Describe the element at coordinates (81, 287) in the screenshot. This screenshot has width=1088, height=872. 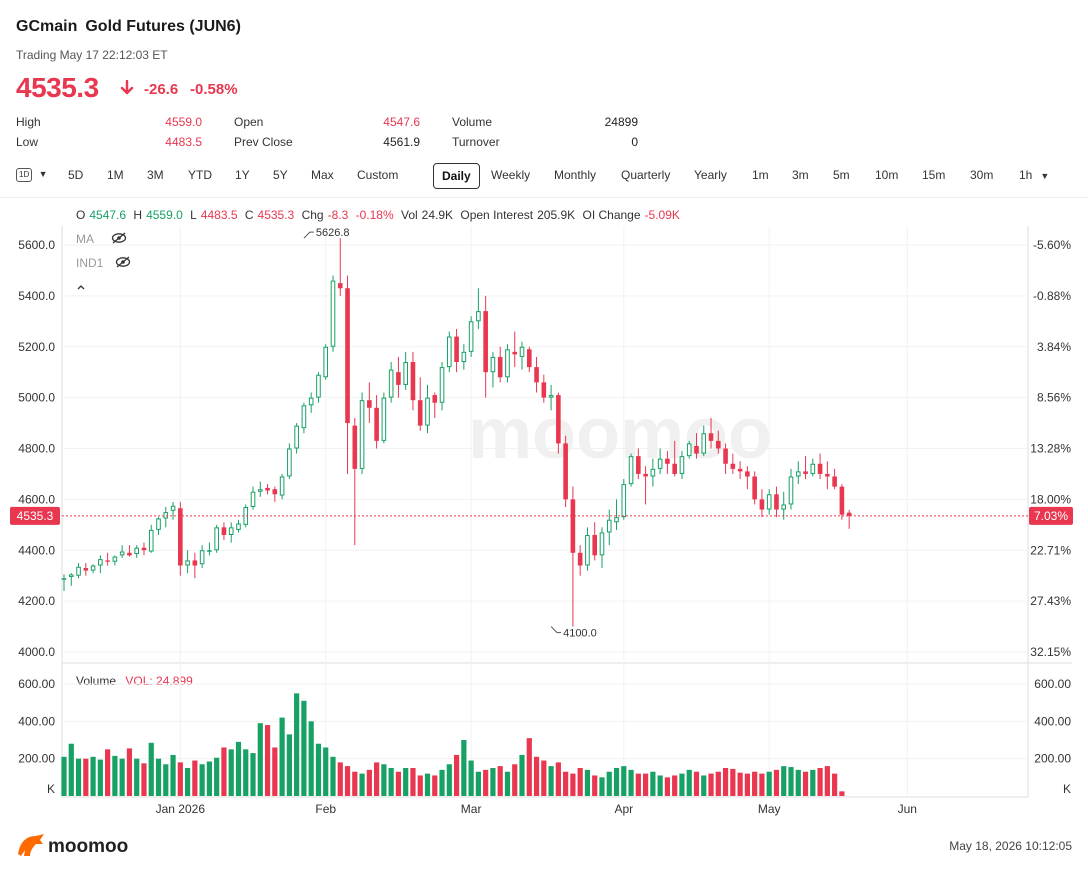
I see `chevron-up-icon` at that location.